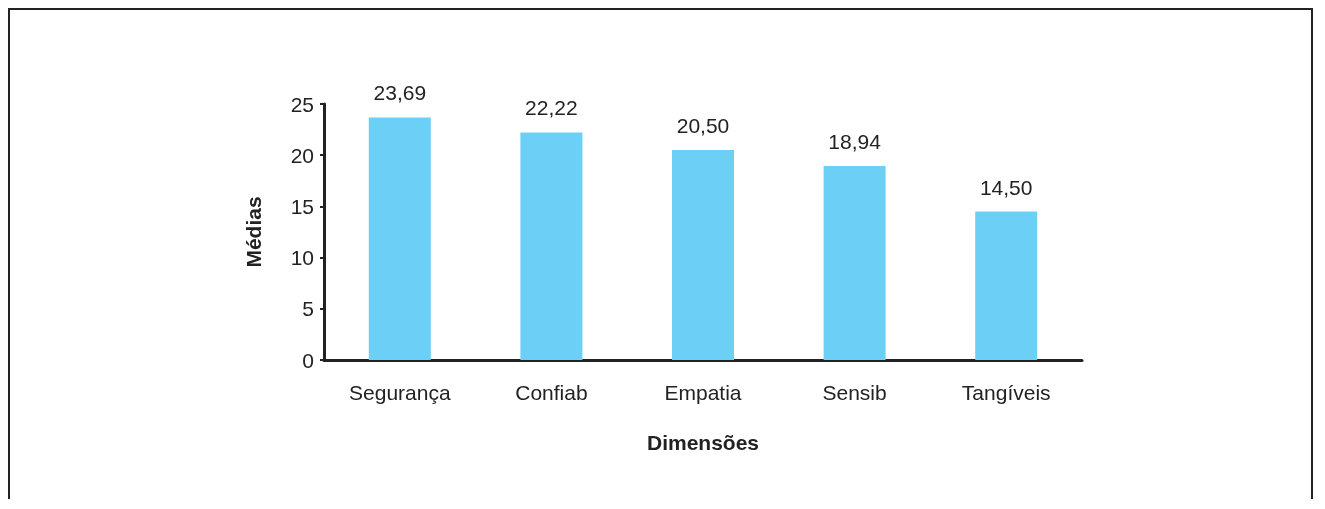 This screenshot has height=509, width=1325. What do you see at coordinates (253, 232) in the screenshot?
I see `y-axis-title: Médias` at bounding box center [253, 232].